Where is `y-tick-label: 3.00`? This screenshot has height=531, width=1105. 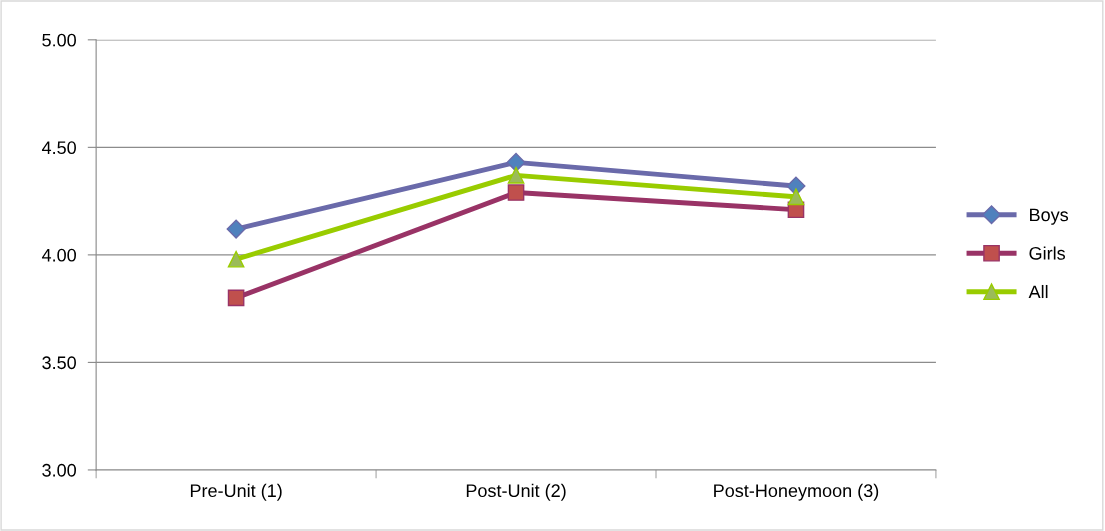
y-tick-label: 3.00 is located at coordinates (59, 470).